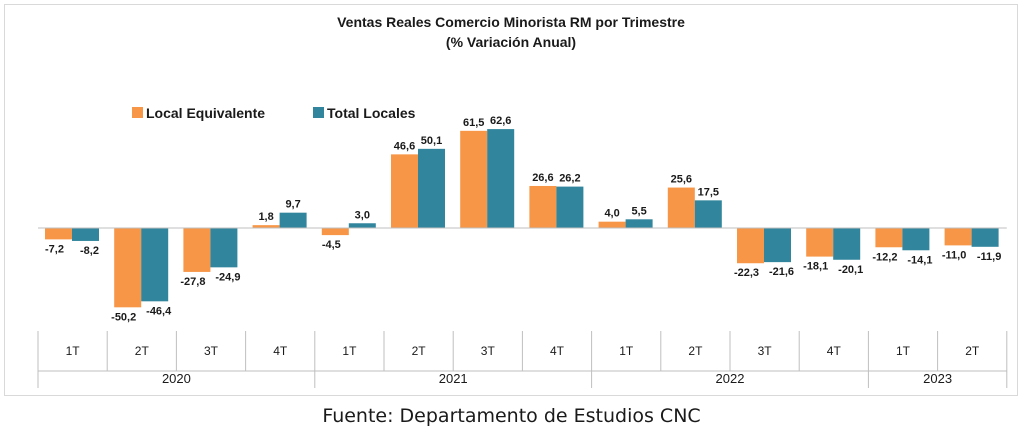 The height and width of the screenshot is (441, 1023). Describe the element at coordinates (746, 273) in the screenshot. I see `data-label-local-equivalente: -22,3` at that location.